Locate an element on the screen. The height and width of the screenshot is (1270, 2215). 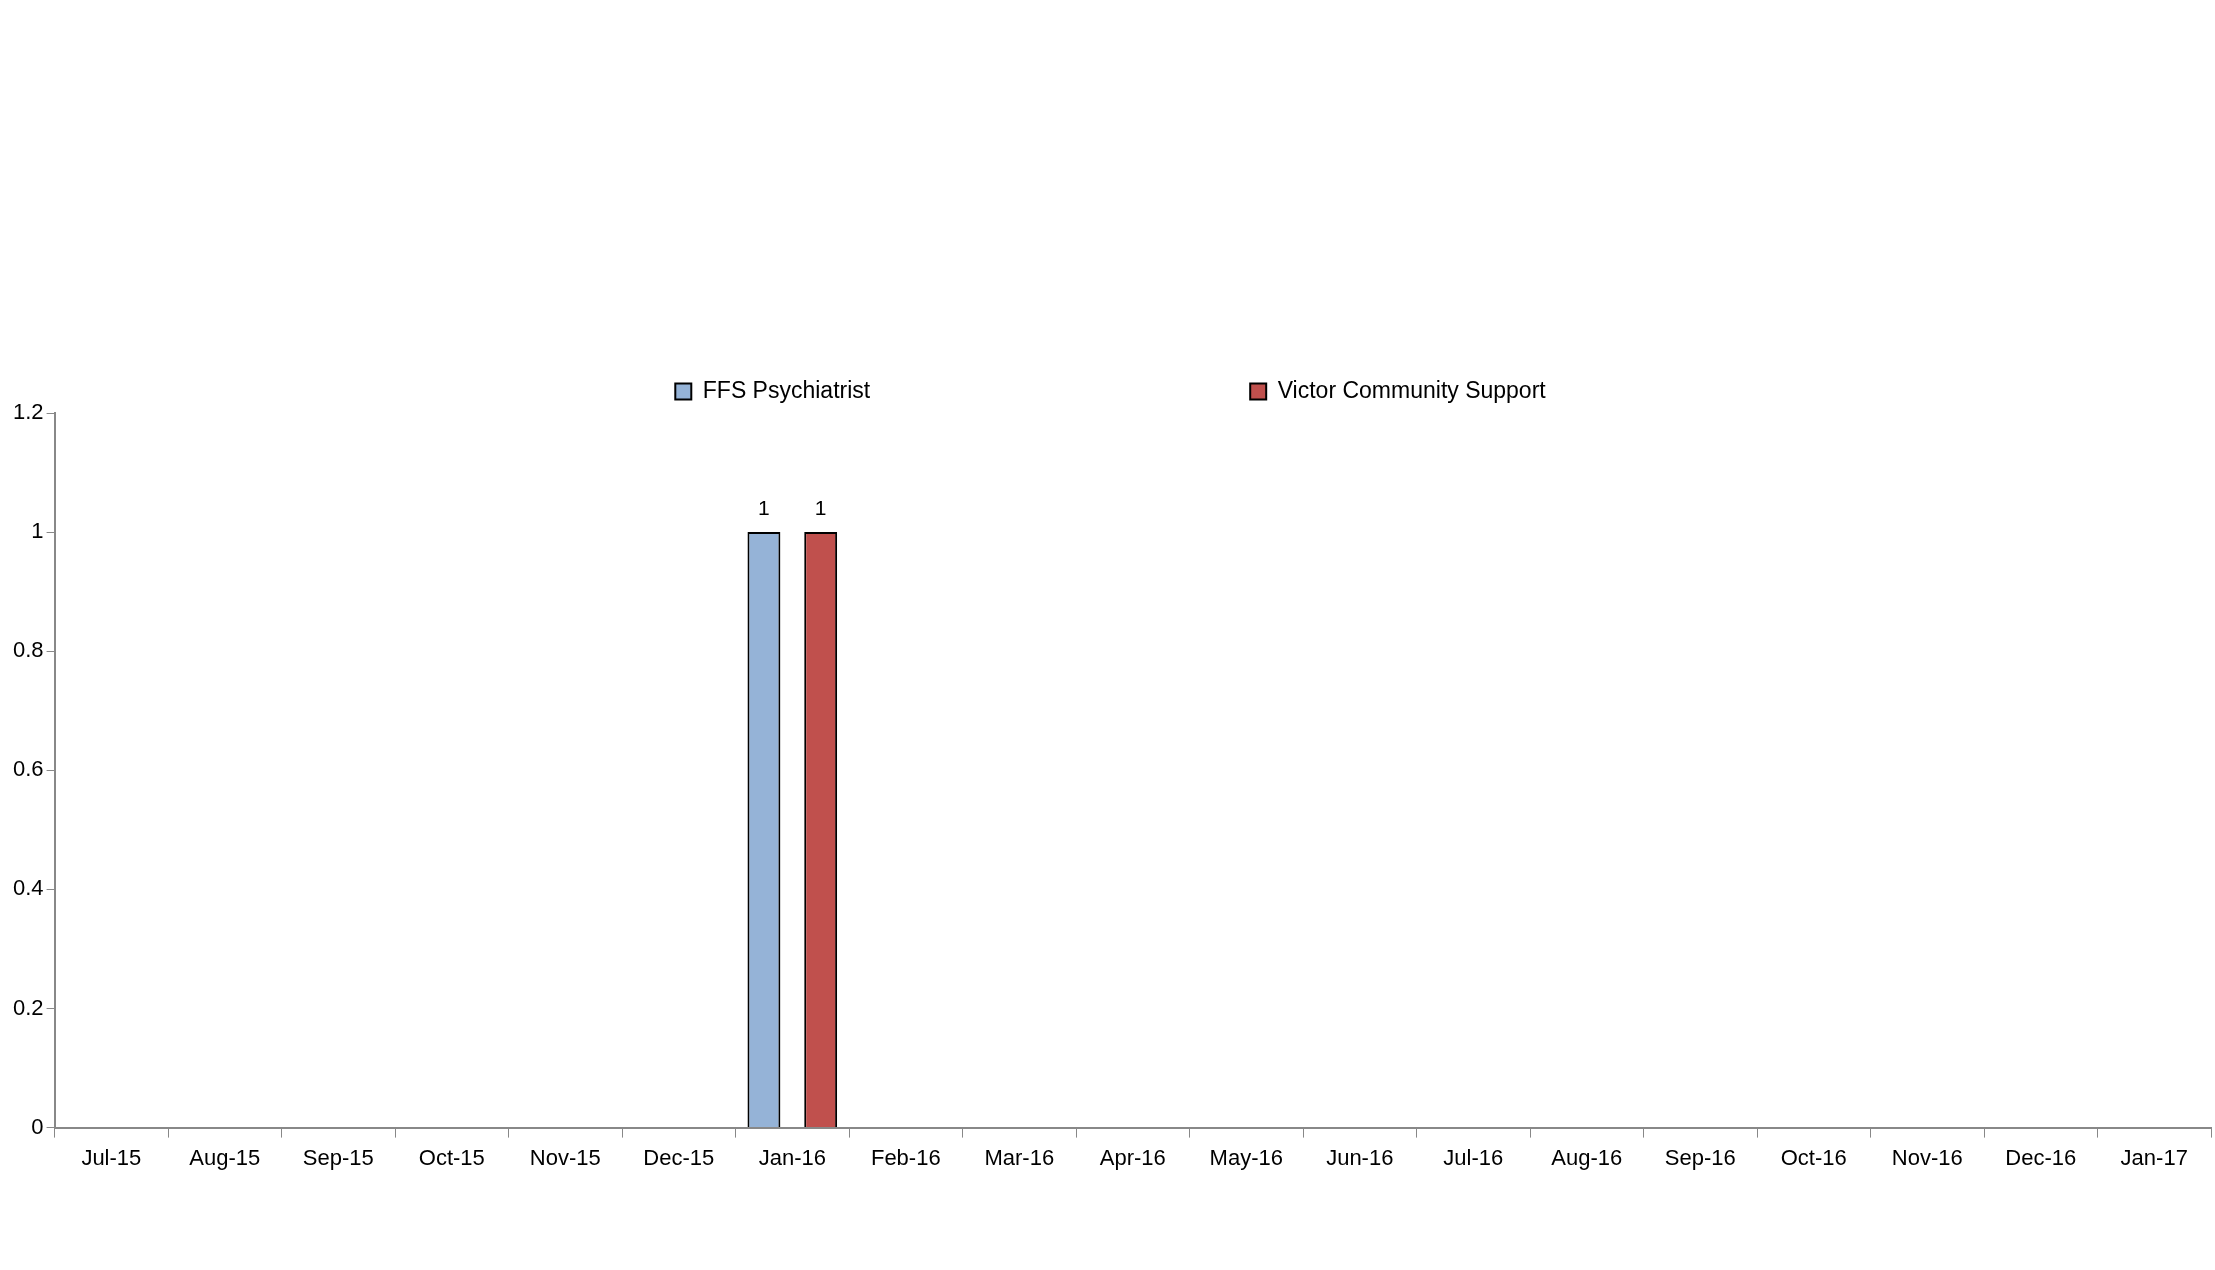
x-tick-label: May-16 is located at coordinates (1246, 1157).